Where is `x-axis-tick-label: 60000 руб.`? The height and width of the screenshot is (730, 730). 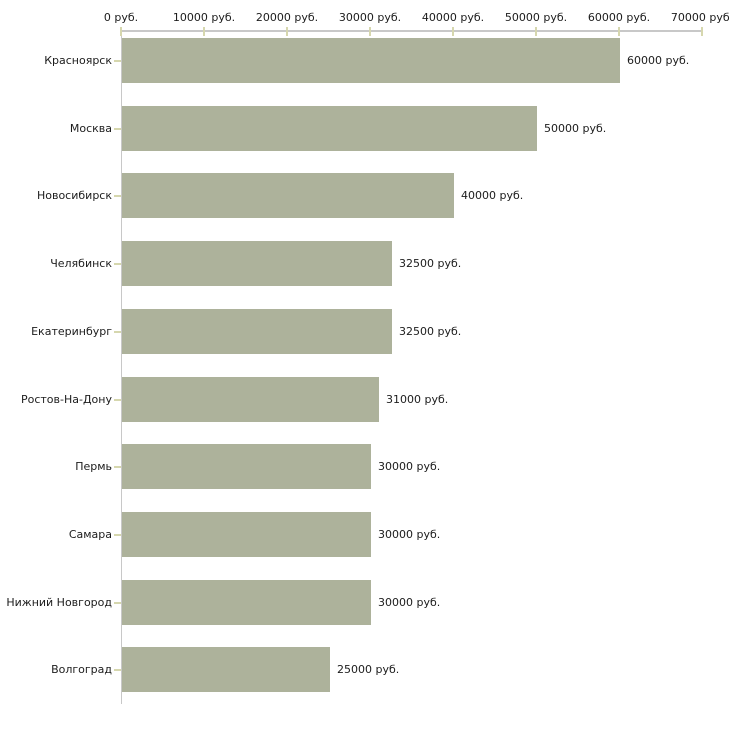
x-axis-tick-label: 60000 руб. is located at coordinates (619, 17).